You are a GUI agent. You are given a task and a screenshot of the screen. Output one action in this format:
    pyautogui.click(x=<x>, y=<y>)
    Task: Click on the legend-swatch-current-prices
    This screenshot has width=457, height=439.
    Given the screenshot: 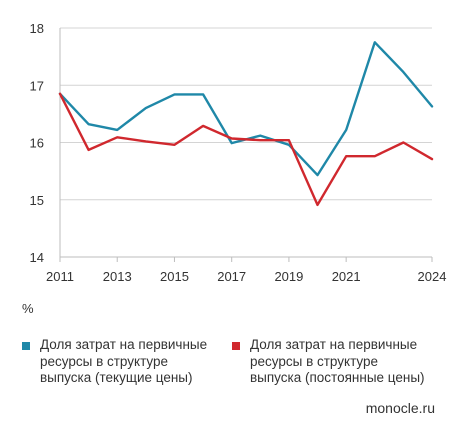 What is the action you would take?
    pyautogui.click(x=26, y=346)
    